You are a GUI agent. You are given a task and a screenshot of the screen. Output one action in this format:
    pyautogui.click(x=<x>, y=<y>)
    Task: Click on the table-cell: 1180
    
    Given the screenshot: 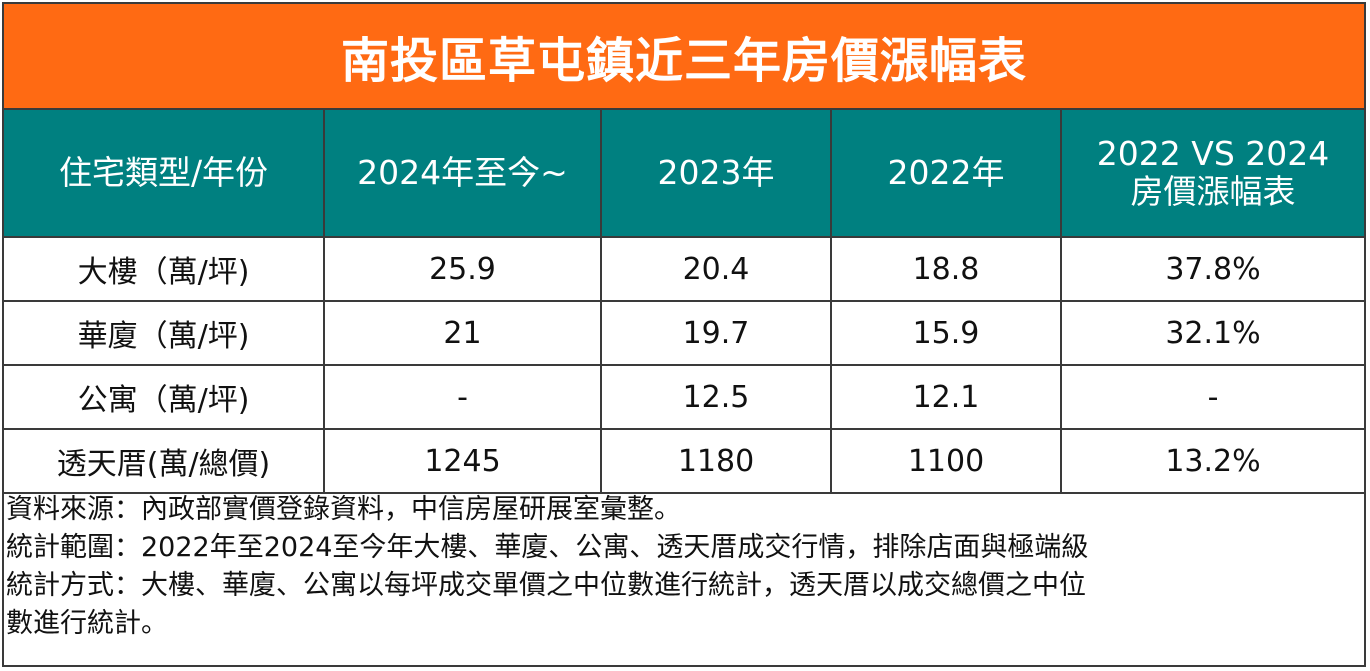 What is the action you would take?
    pyautogui.click(x=716, y=461)
    